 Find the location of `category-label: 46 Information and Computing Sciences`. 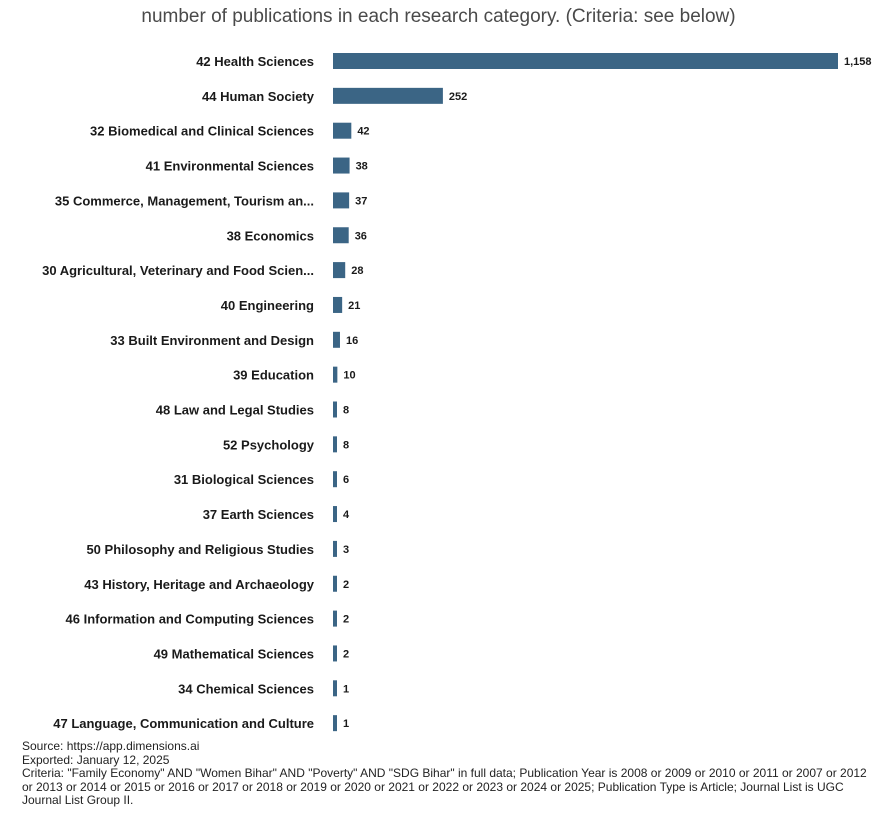

category-label: 46 Information and Computing Sciences is located at coordinates (190, 619).